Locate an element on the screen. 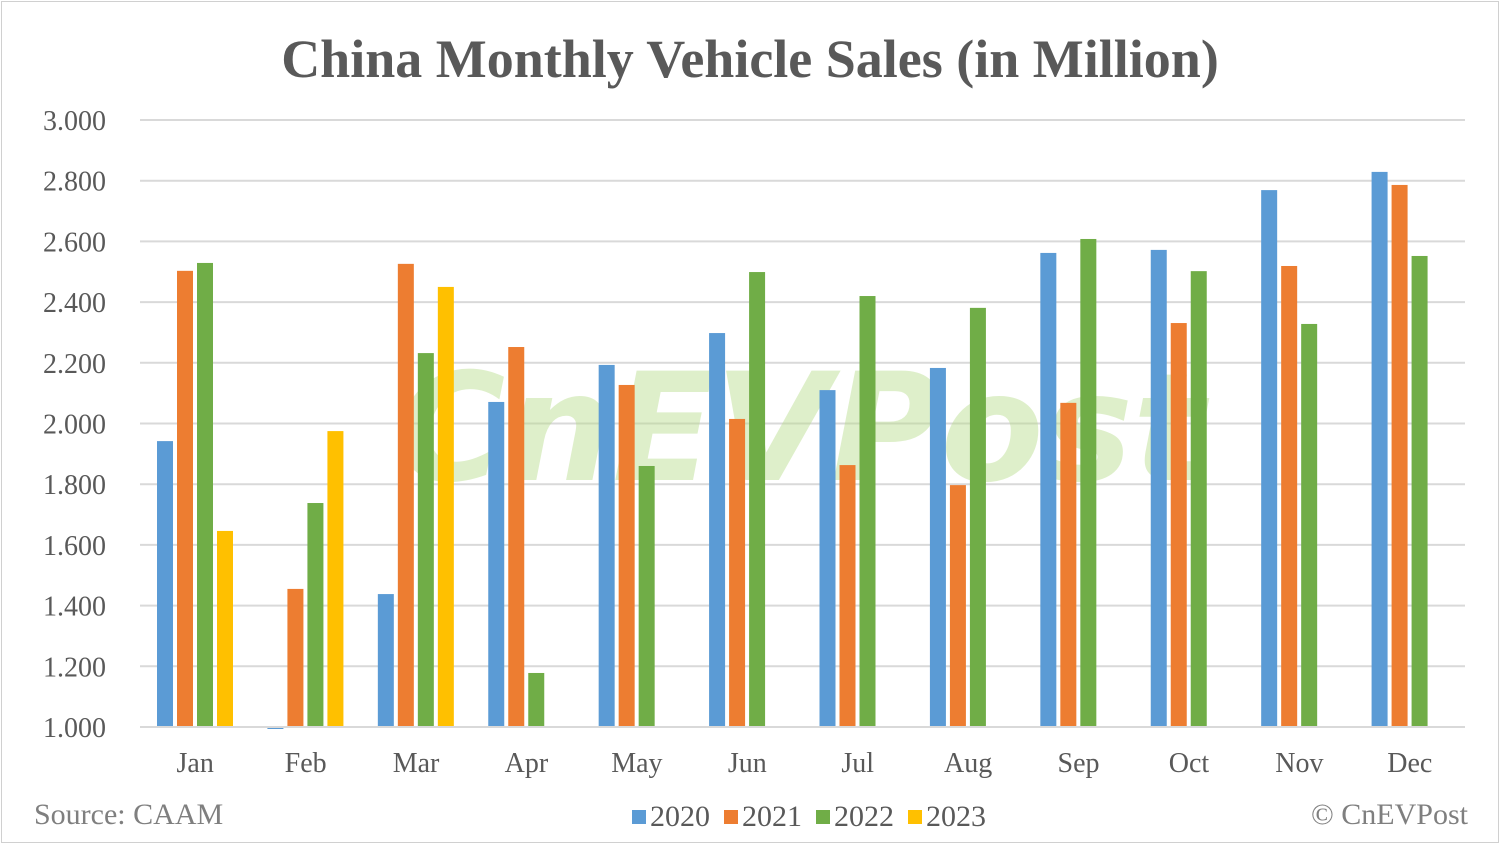  bar-2021-Dec is located at coordinates (1399, 456).